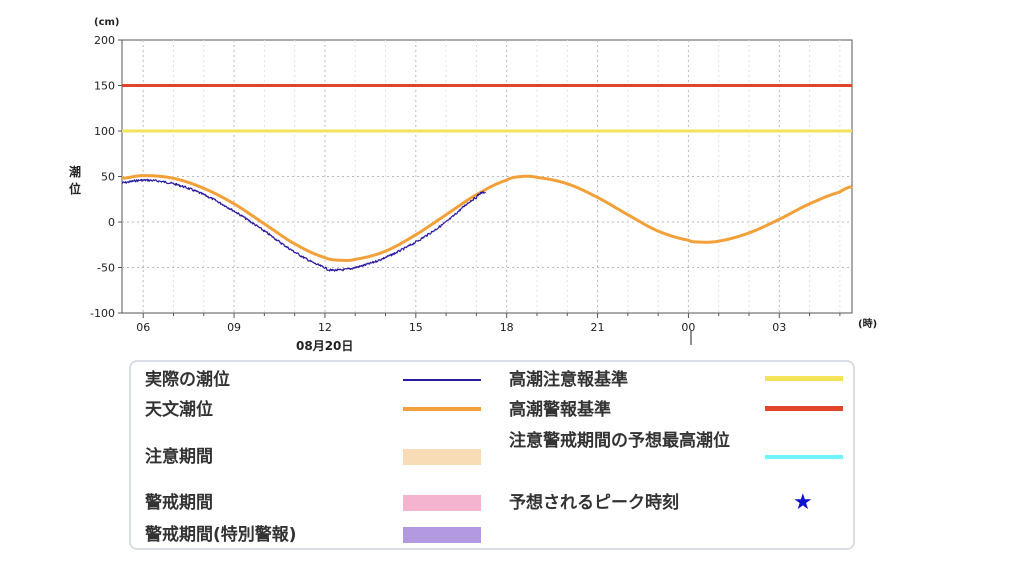 This screenshot has height=585, width=1024. I want to click on legend-label-warning-special: 警戒期間(特別警報), so click(221, 535).